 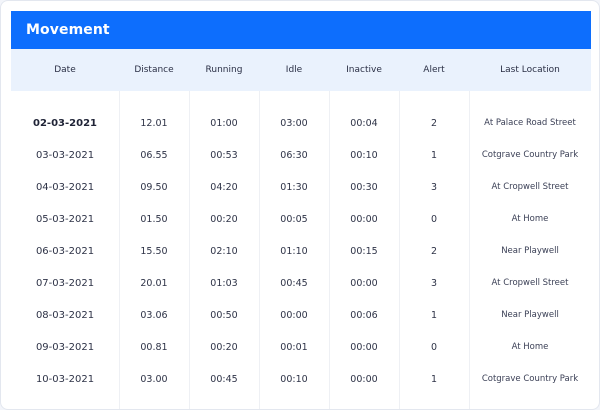 I want to click on cell-inactive: 00:10, so click(x=364, y=155).